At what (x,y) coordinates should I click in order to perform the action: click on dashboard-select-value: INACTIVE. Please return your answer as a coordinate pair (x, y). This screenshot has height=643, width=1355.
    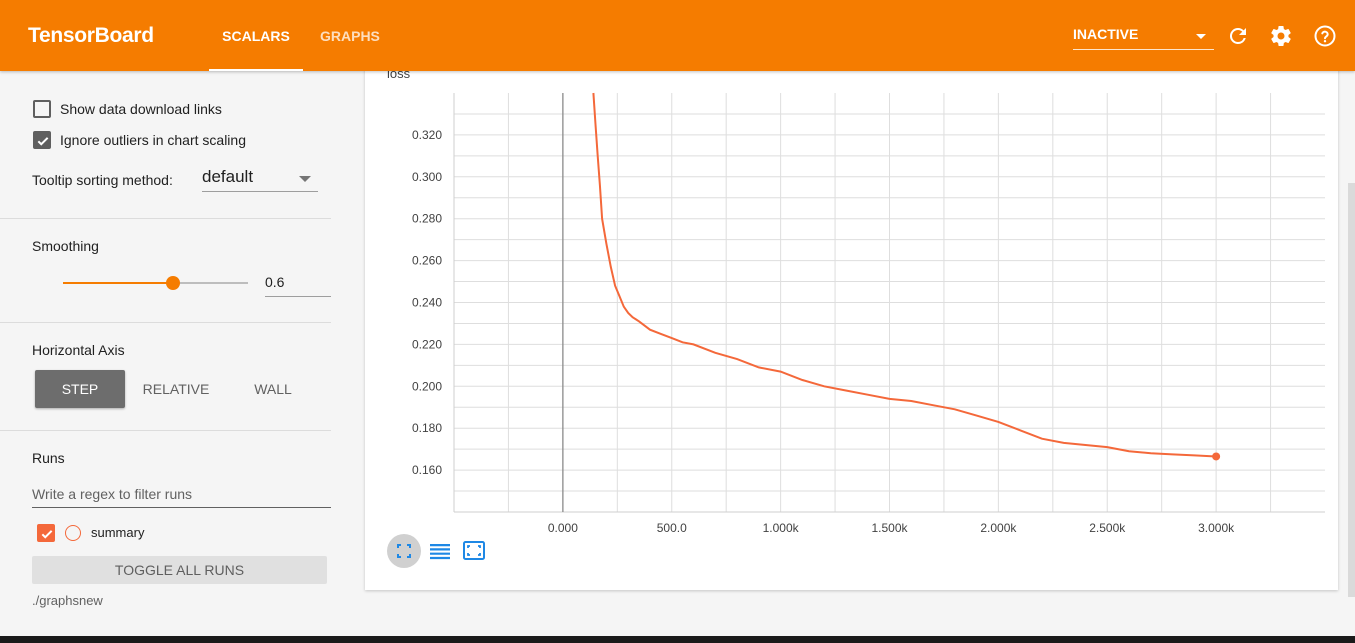
    Looking at the image, I should click on (1106, 34).